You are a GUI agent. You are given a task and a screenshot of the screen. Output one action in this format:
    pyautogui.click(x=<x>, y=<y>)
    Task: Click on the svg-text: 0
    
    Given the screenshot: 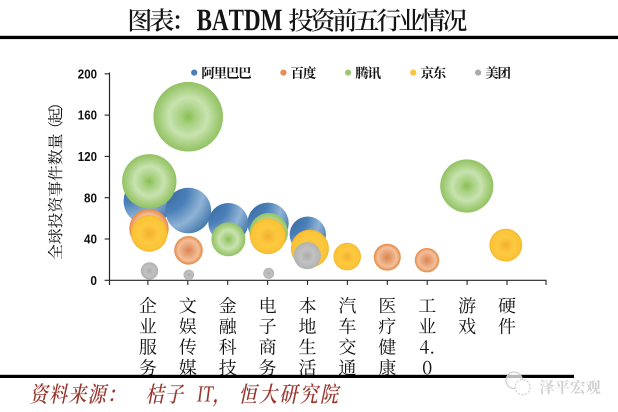 What is the action you would take?
    pyautogui.click(x=93, y=280)
    